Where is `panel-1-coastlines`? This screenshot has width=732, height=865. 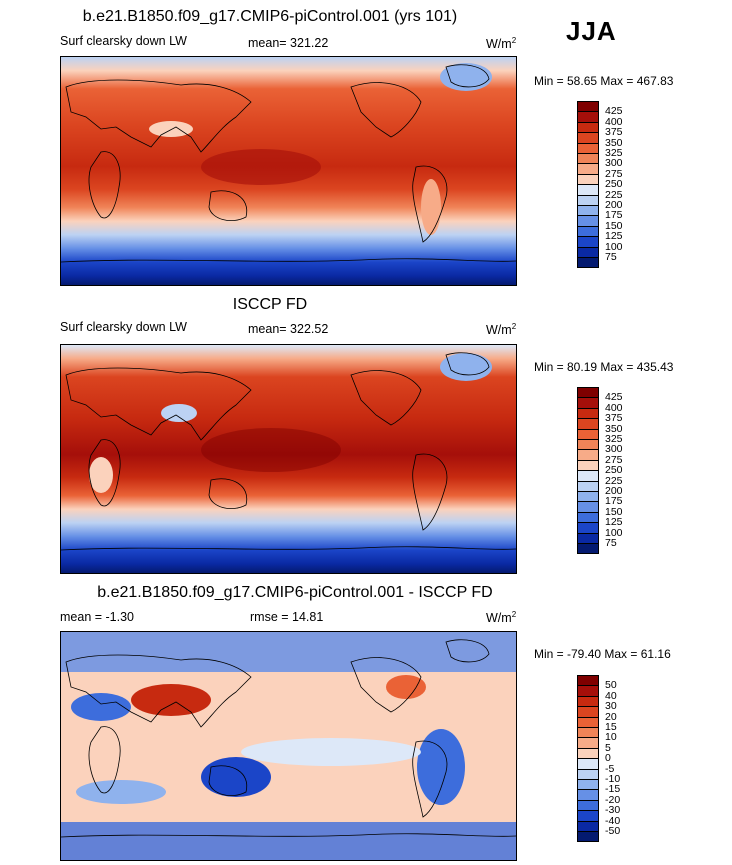
panel-1-coastlines is located at coordinates (288, 163).